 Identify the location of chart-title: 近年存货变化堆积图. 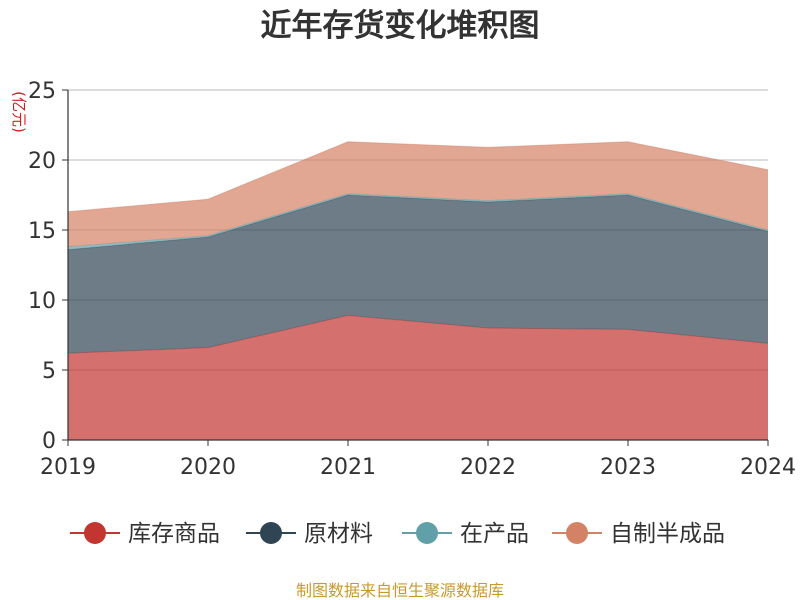
(400, 26).